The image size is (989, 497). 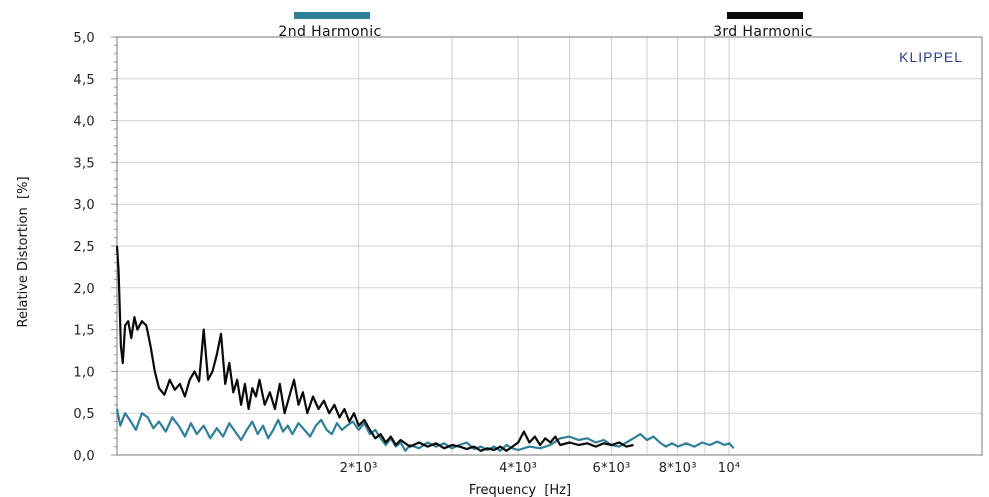 I want to click on brand-logo-text: KLIPPEL, so click(x=931, y=57).